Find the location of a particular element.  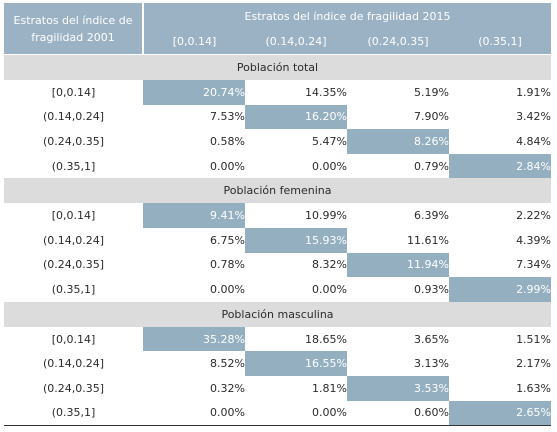

section-header-row: Población total is located at coordinates (278, 67).